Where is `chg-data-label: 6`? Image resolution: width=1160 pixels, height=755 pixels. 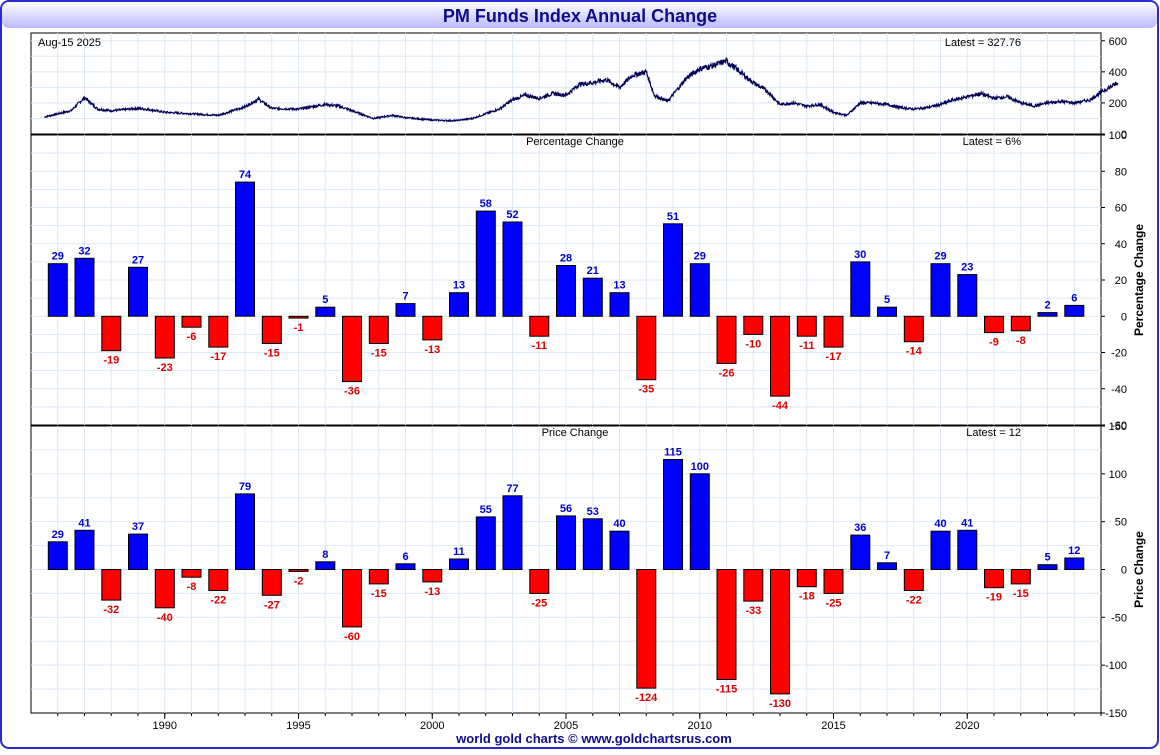 chg-data-label: 6 is located at coordinates (405, 557).